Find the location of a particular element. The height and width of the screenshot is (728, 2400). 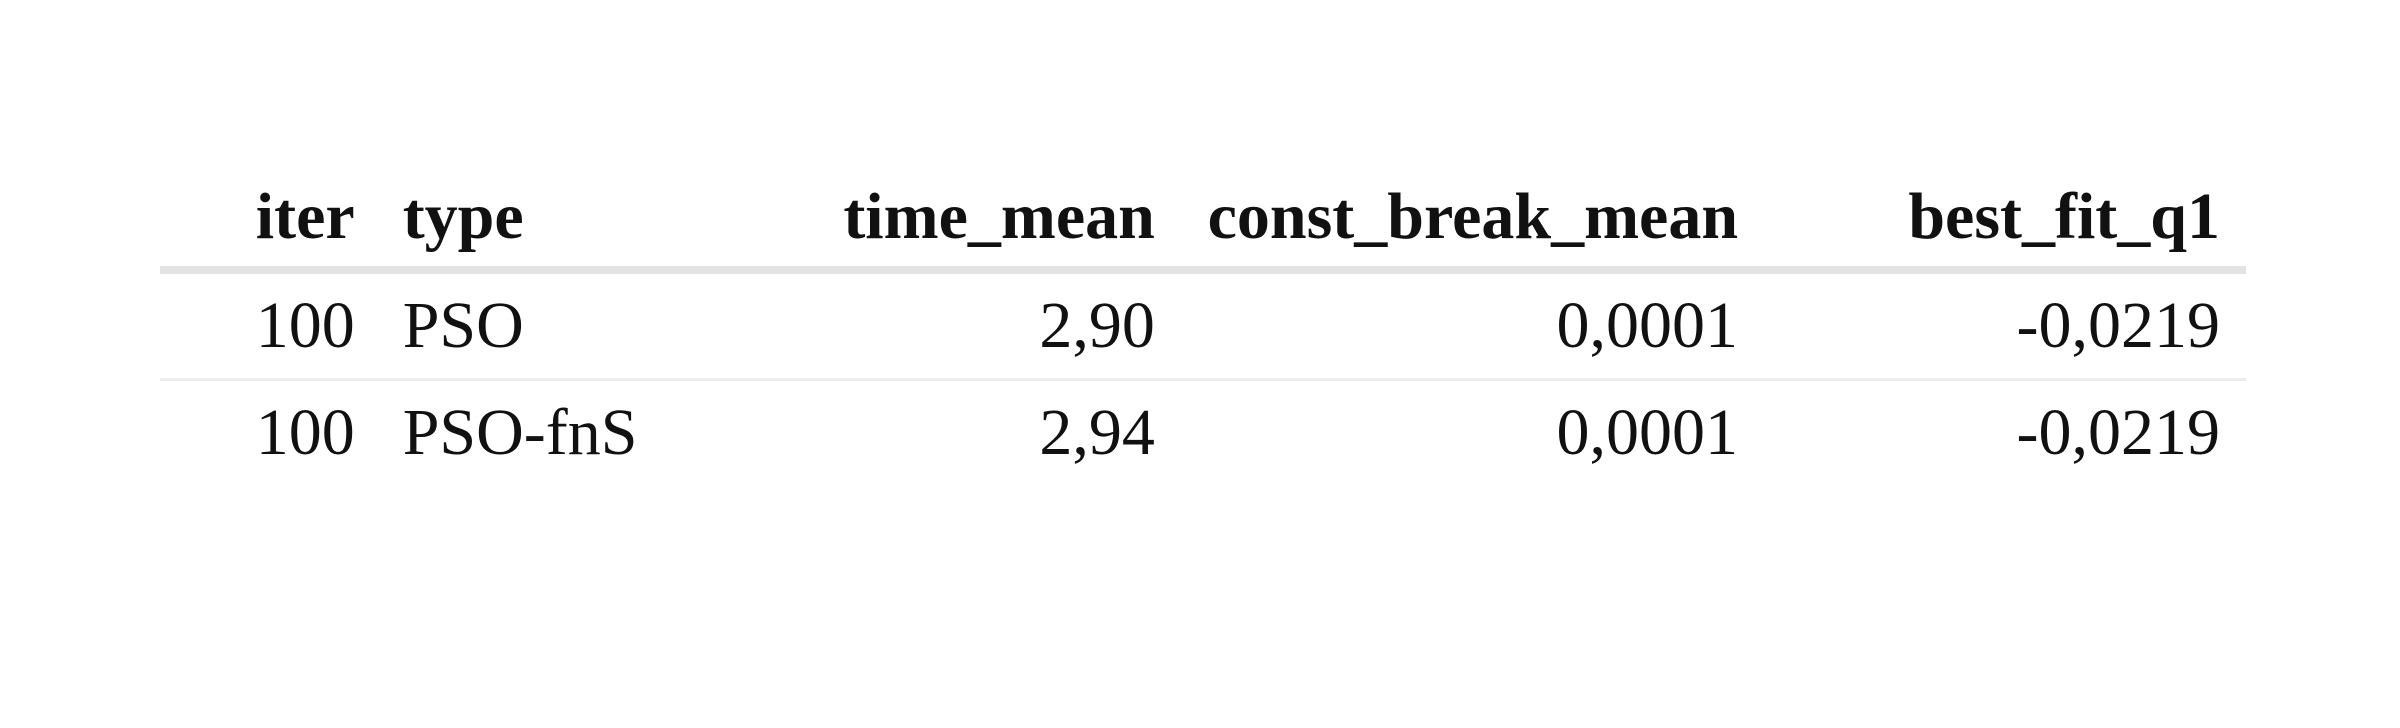

cell-type: PSO is located at coordinates (554, 325).